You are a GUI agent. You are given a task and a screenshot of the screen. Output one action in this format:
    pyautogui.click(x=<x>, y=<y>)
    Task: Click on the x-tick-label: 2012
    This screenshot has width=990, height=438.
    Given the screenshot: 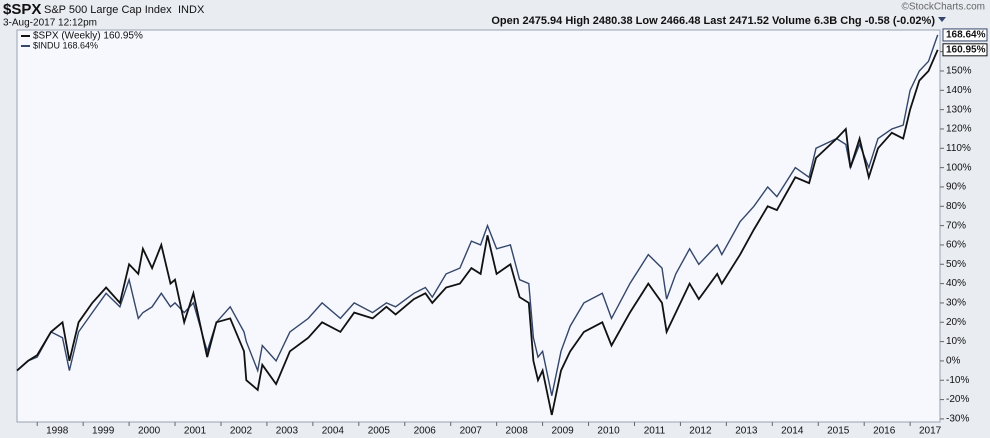 What is the action you would take?
    pyautogui.click(x=700, y=431)
    